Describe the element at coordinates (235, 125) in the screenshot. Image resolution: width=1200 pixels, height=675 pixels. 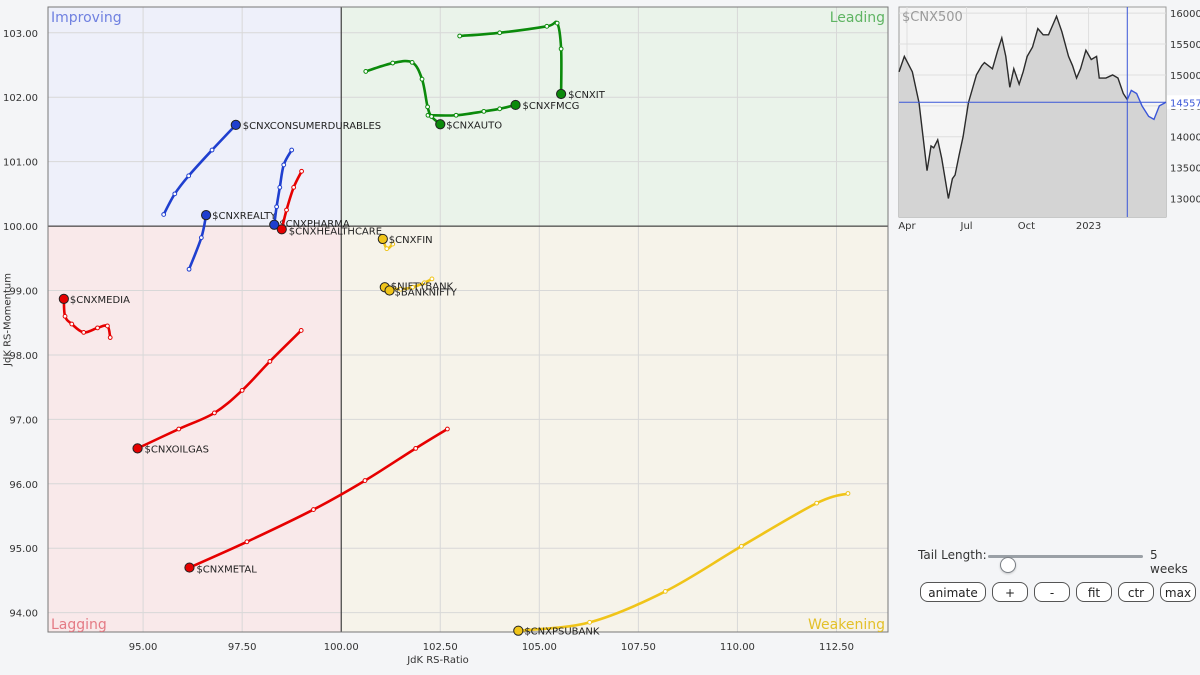
I see `head-point-cnxconsumerdurables` at that location.